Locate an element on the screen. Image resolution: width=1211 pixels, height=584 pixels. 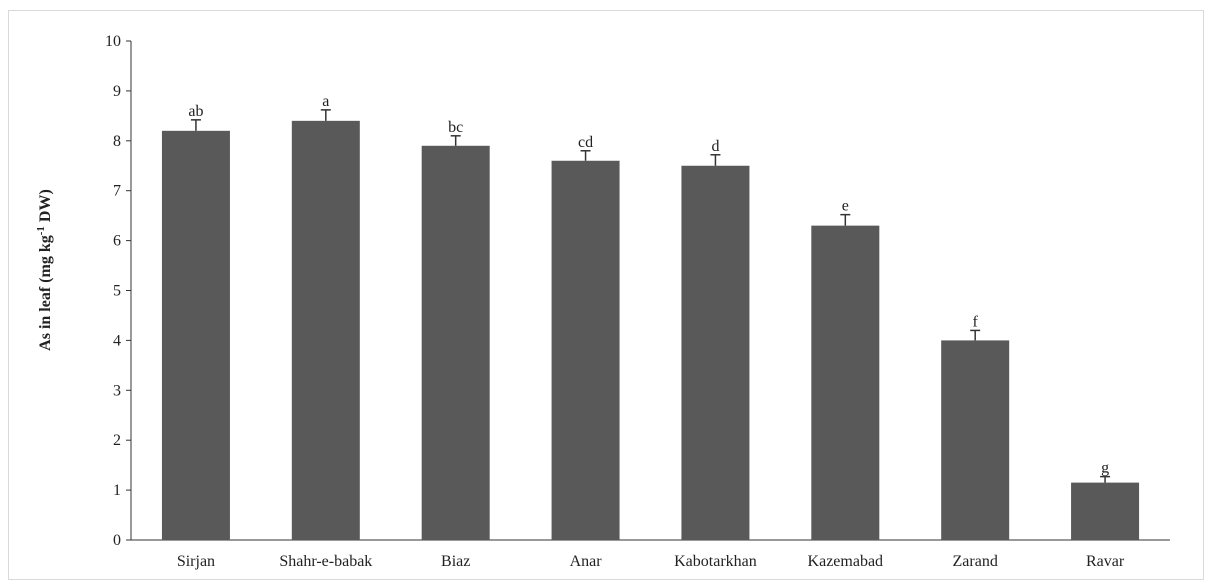
y-tick-label: 8 is located at coordinates (117, 141).